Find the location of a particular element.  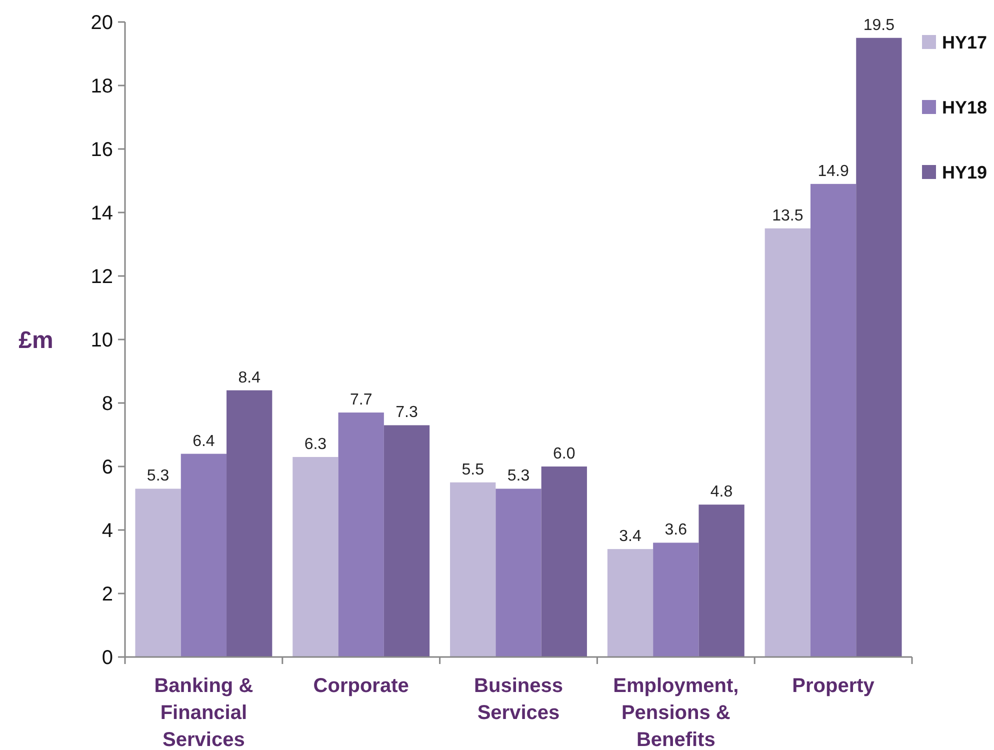

data-label: 6.0 is located at coordinates (564, 454).